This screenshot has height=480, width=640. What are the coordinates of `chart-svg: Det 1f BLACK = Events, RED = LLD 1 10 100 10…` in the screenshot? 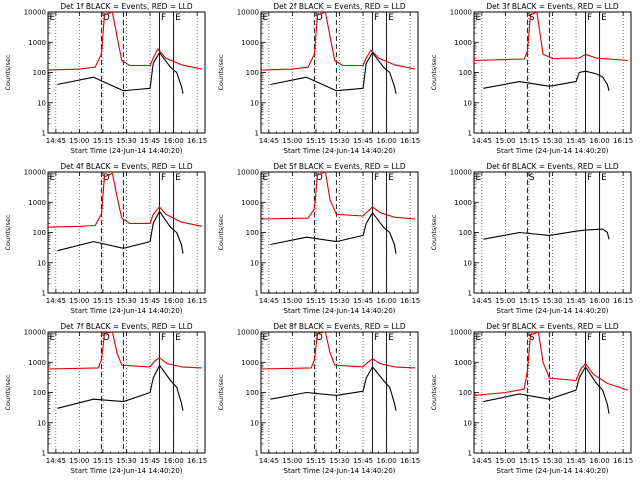 It's located at (105, 78).